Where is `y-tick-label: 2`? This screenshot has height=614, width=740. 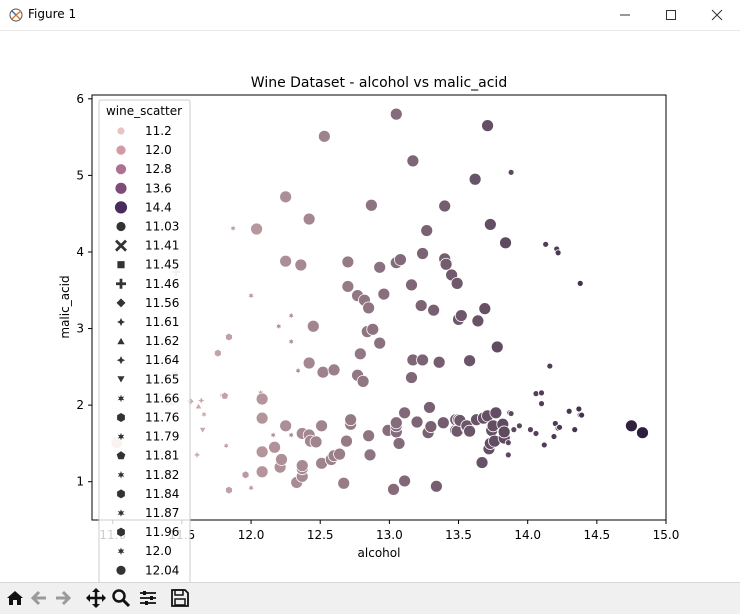 y-tick-label: 2 is located at coordinates (80, 405).